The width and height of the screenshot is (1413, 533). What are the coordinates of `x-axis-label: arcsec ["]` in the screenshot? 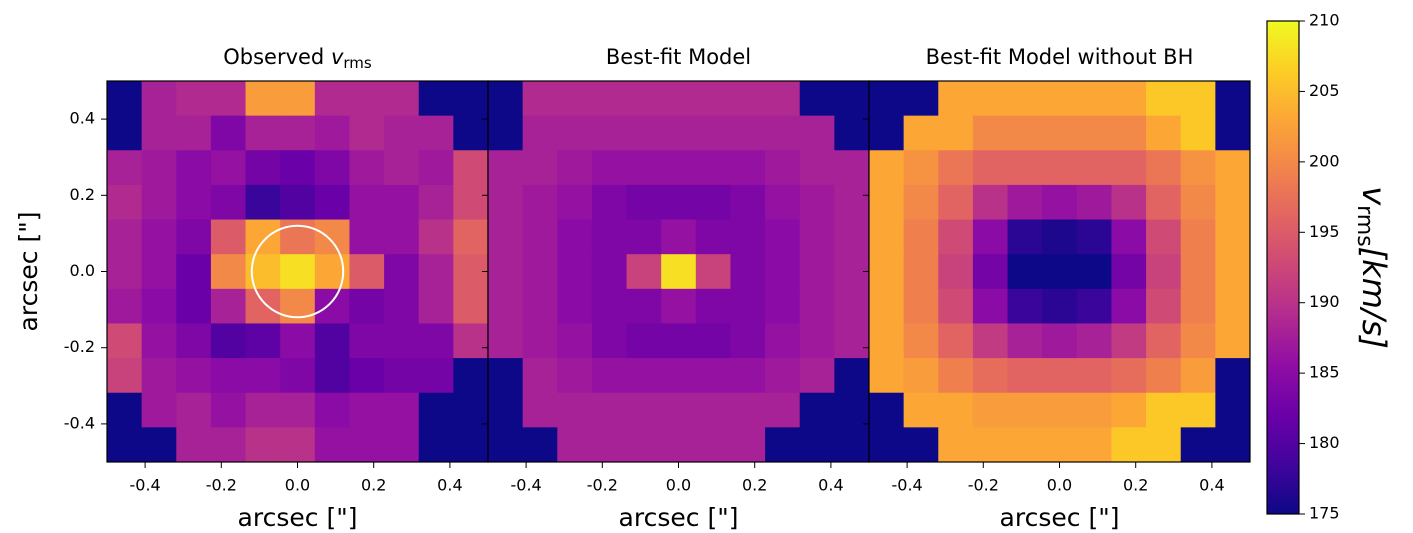 It's located at (298, 517).